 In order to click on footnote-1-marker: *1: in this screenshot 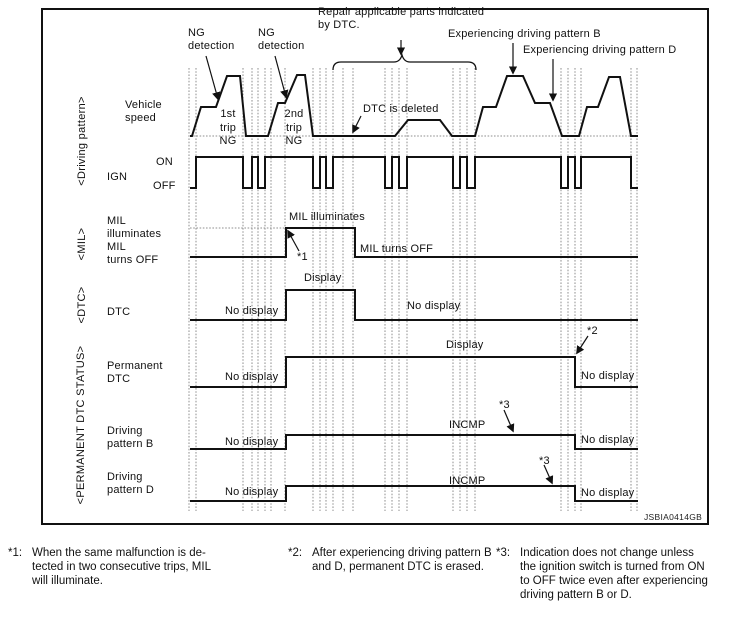, I will do `click(15, 553)`.